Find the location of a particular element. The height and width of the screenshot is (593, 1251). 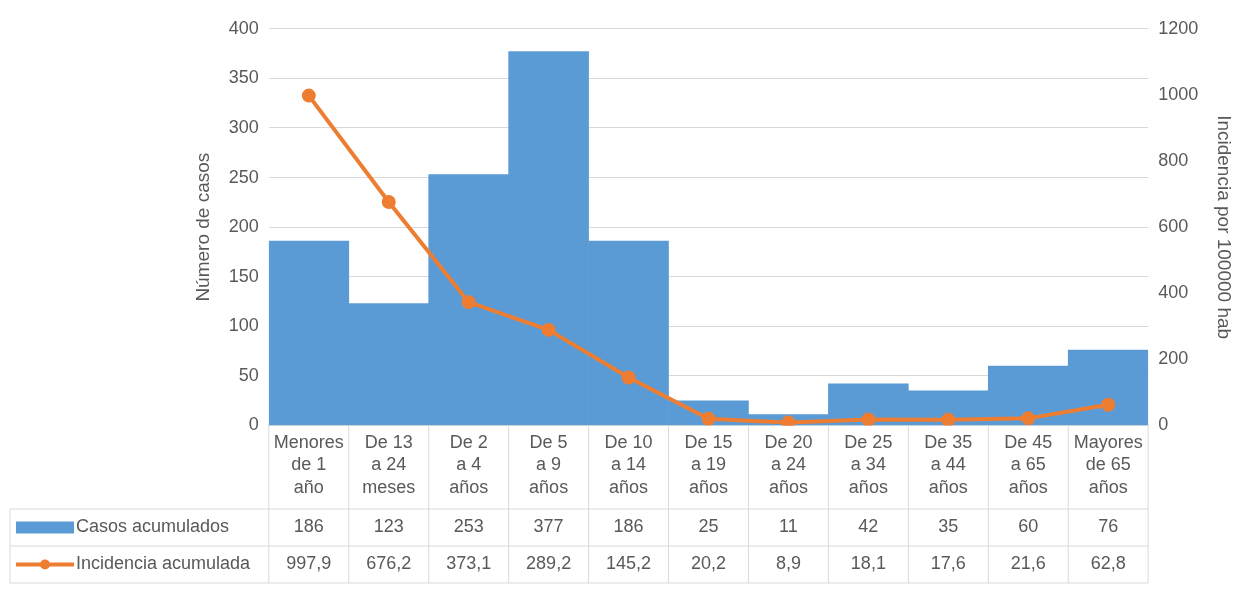

y-tick-label: 400 is located at coordinates (243, 27).